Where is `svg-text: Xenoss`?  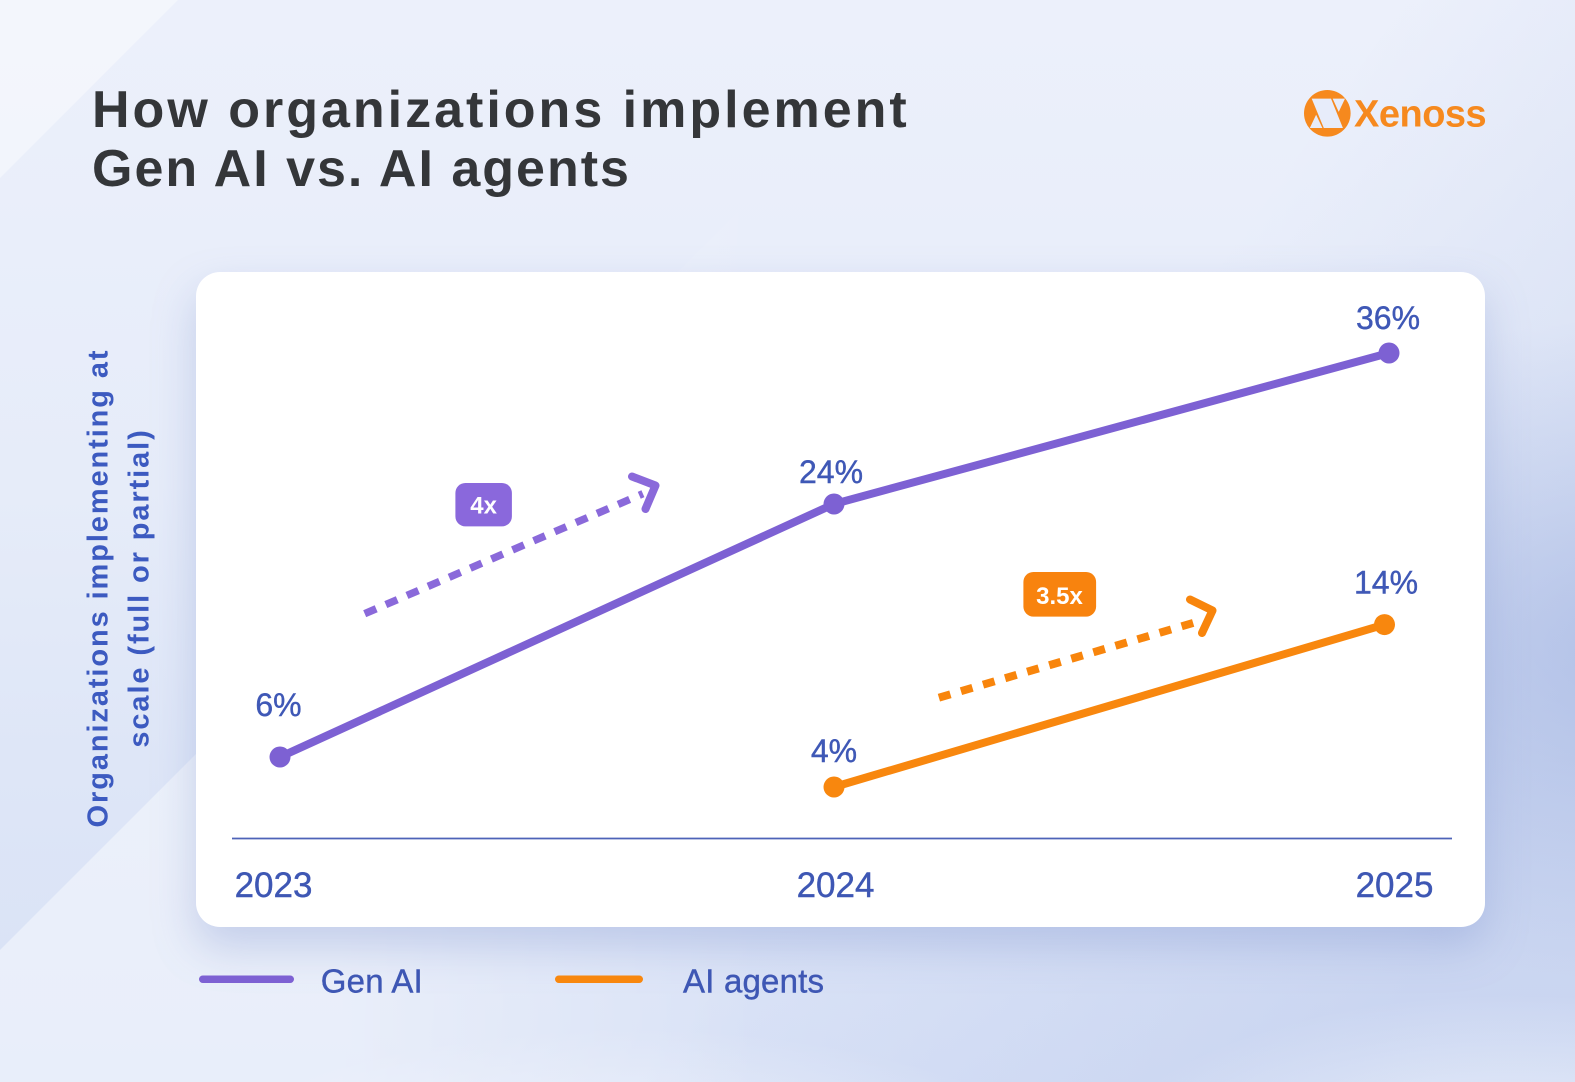
svg-text: Xenoss is located at coordinates (1420, 115).